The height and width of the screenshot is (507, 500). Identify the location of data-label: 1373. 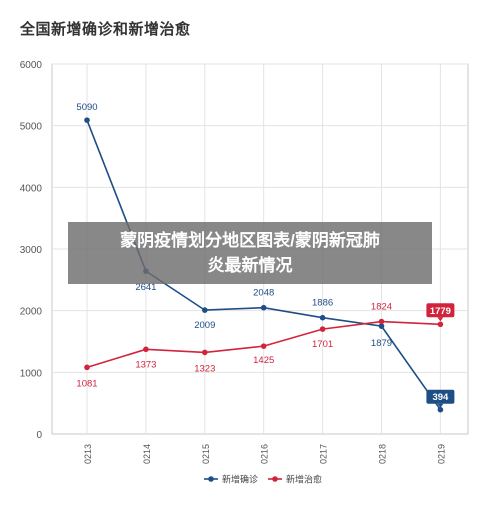
(145, 364).